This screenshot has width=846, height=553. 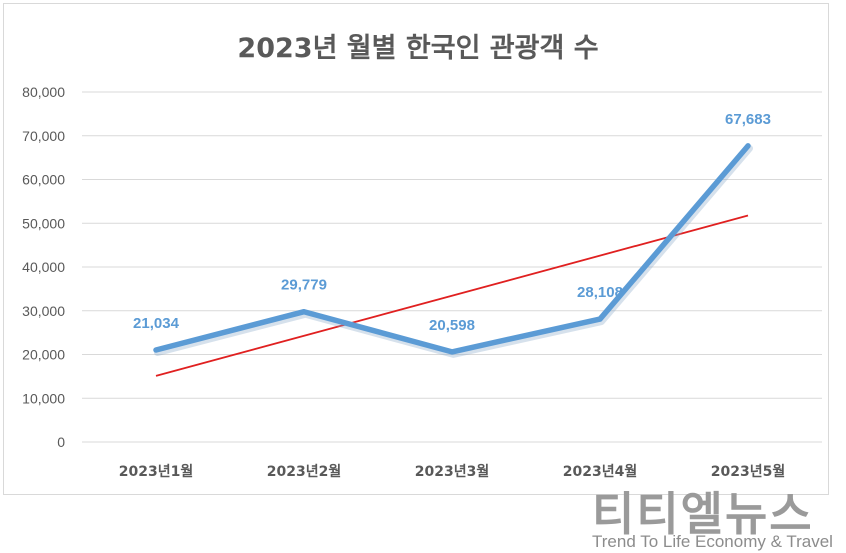 What do you see at coordinates (43, 223) in the screenshot?
I see `y-tick-label: 50,000` at bounding box center [43, 223].